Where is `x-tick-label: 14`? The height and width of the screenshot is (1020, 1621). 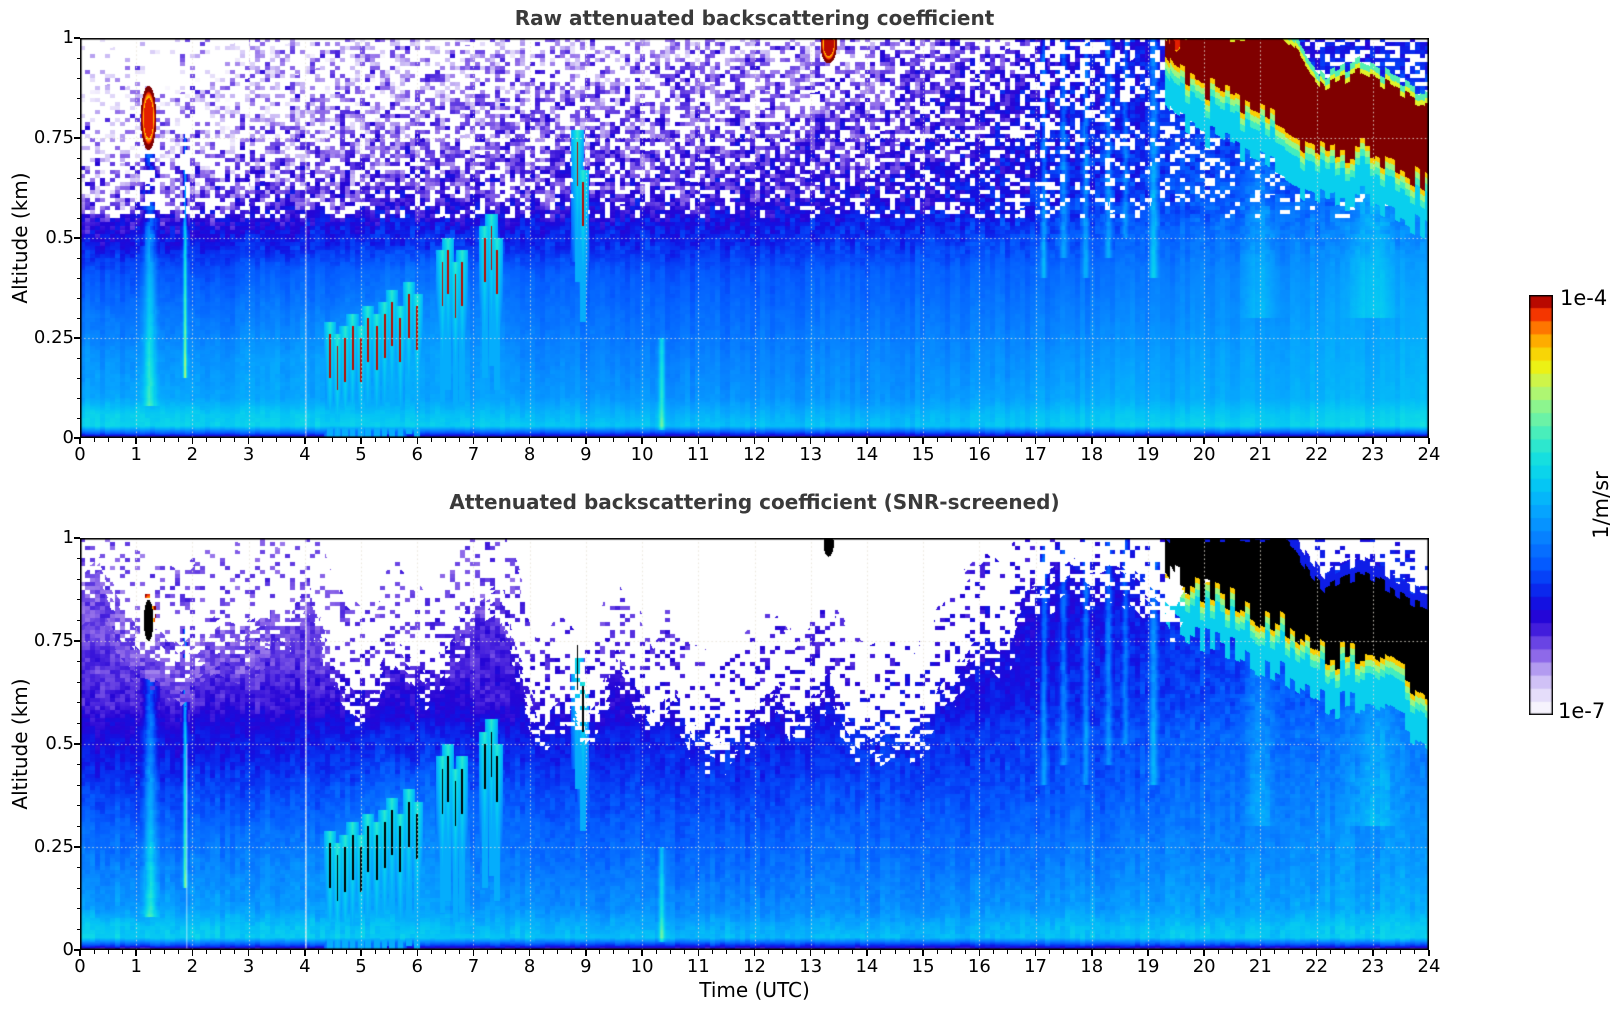
x-tick-label: 14 is located at coordinates (867, 454).